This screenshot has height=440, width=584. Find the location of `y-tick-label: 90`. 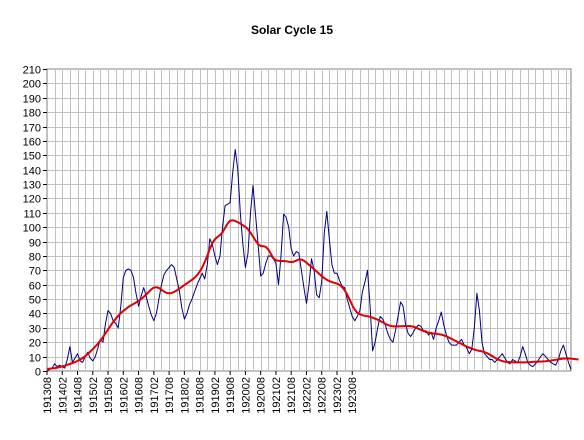

y-tick-label: 90 is located at coordinates (35, 244).